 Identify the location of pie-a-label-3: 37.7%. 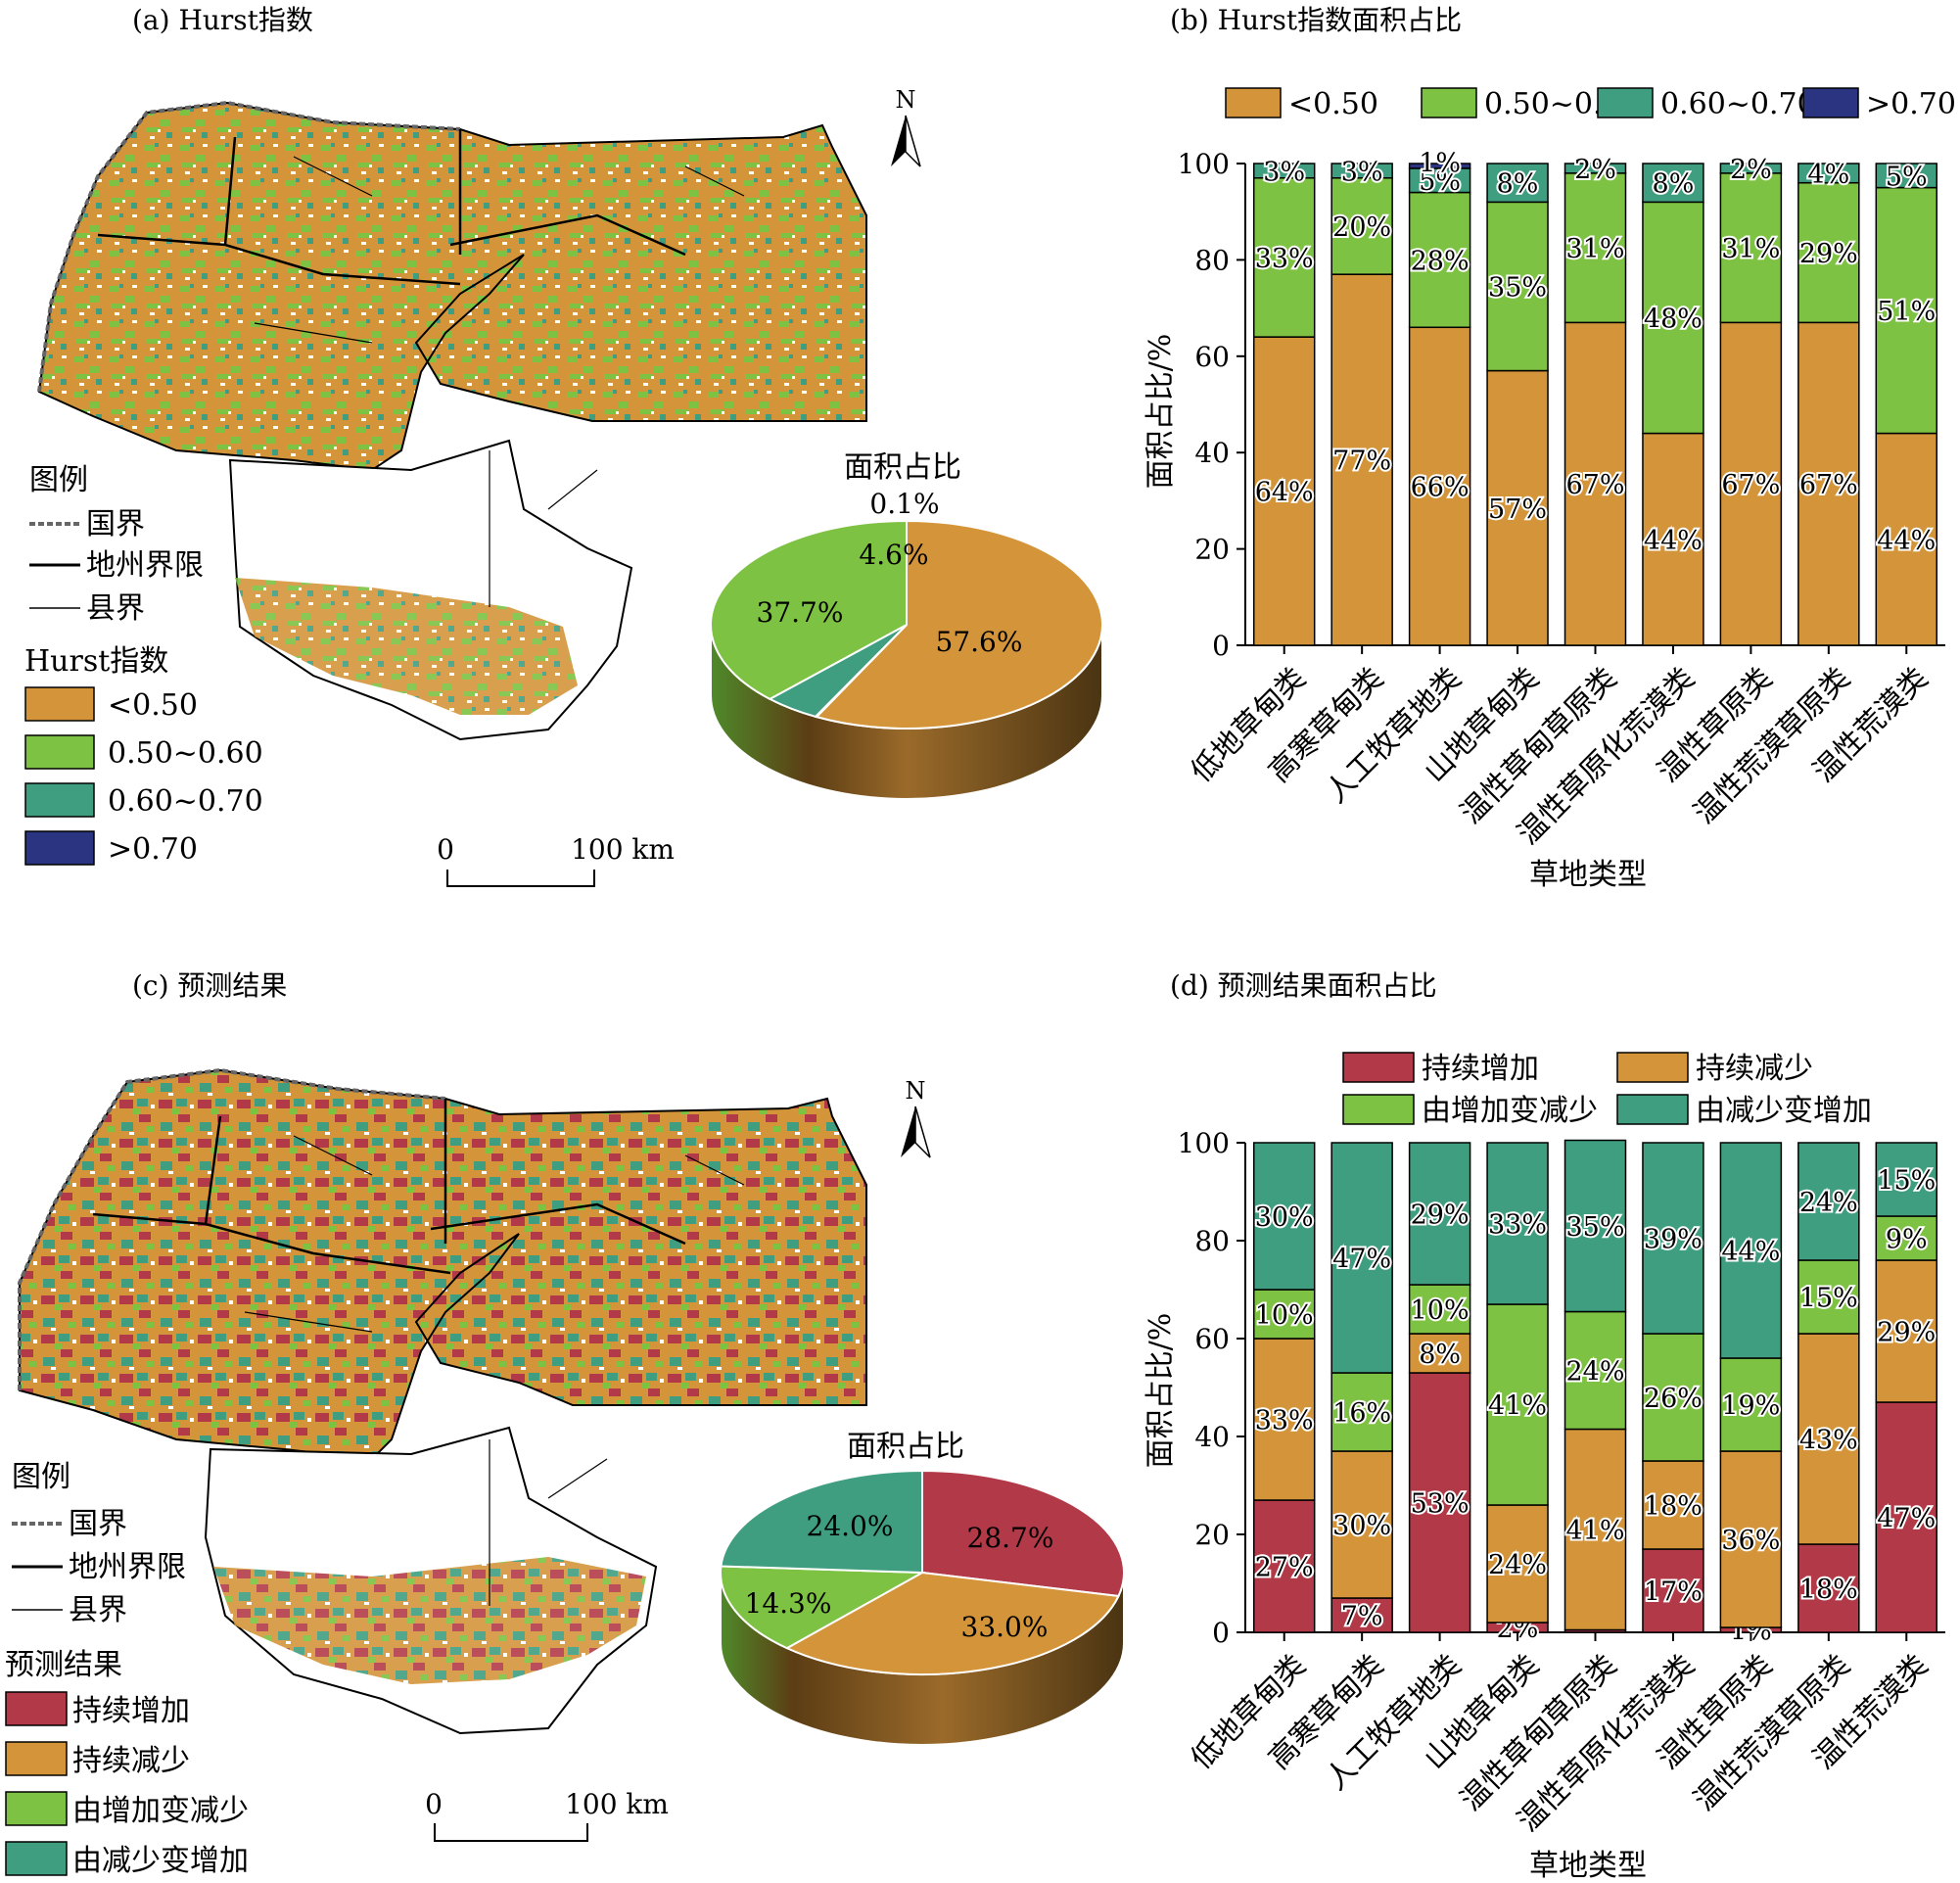
(800, 612).